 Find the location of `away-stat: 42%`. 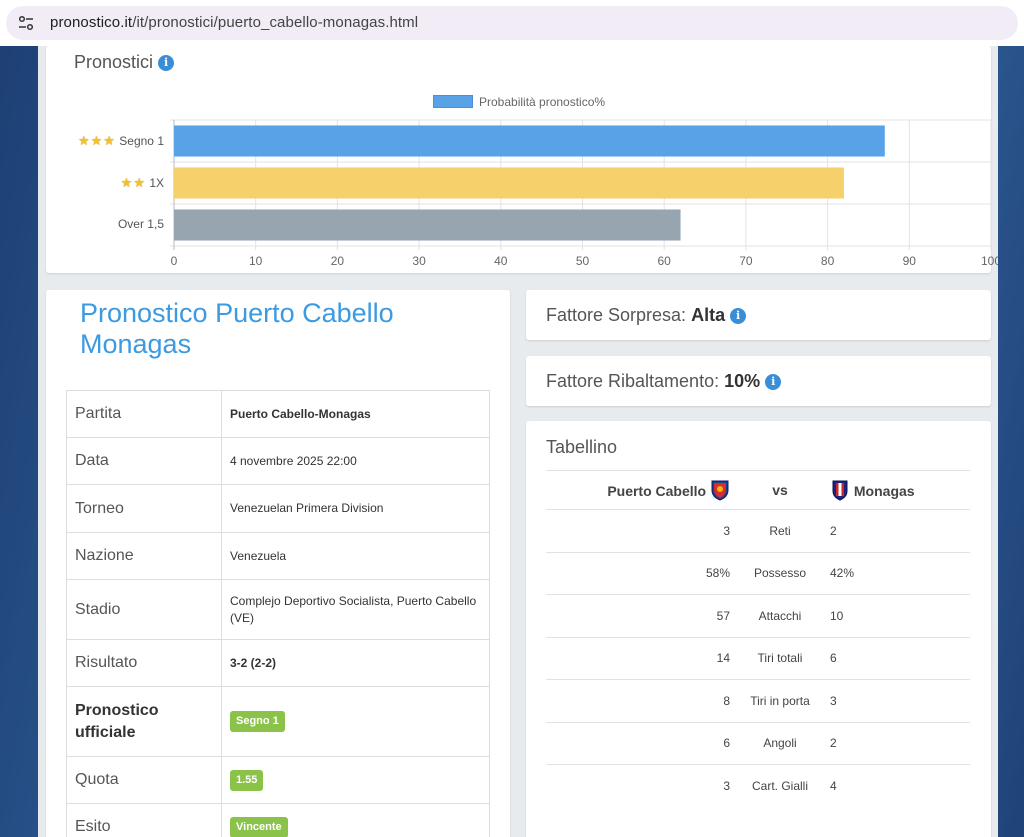

away-stat: 42% is located at coordinates (900, 573).